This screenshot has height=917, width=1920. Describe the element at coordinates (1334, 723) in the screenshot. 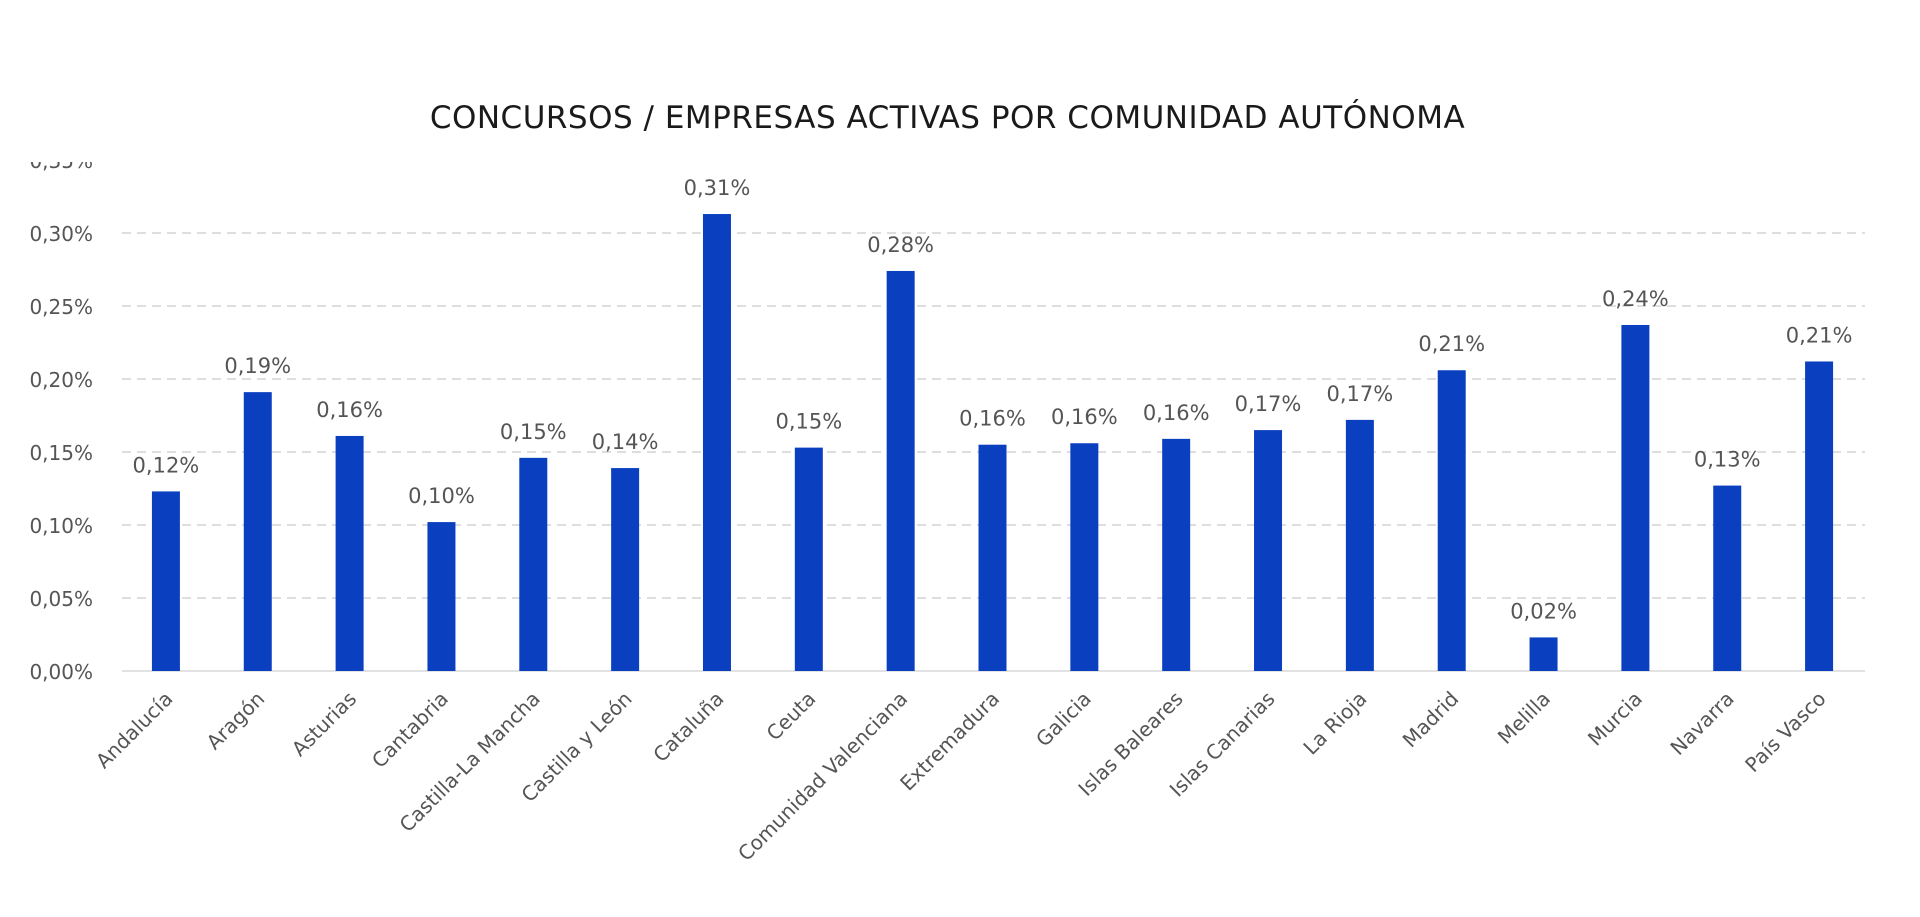

I see `x-tick-label: La Rioja` at that location.